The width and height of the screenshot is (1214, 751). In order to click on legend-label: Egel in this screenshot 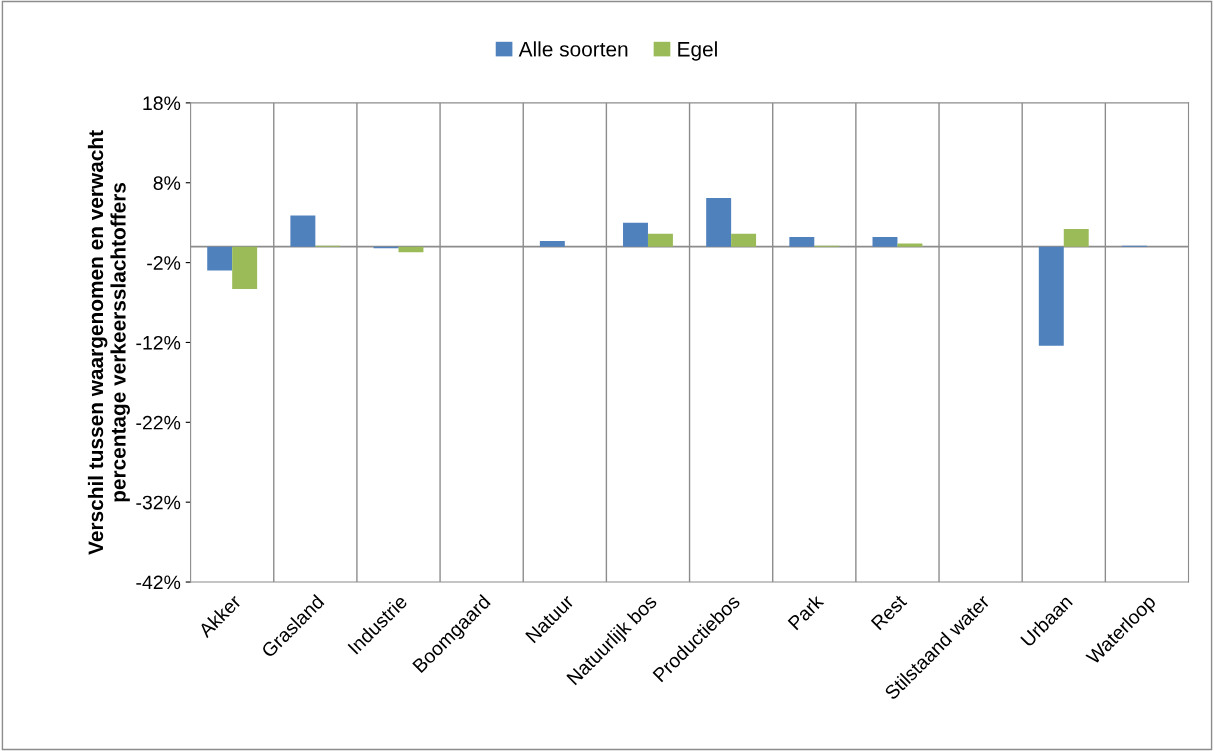, I will do `click(697, 51)`.